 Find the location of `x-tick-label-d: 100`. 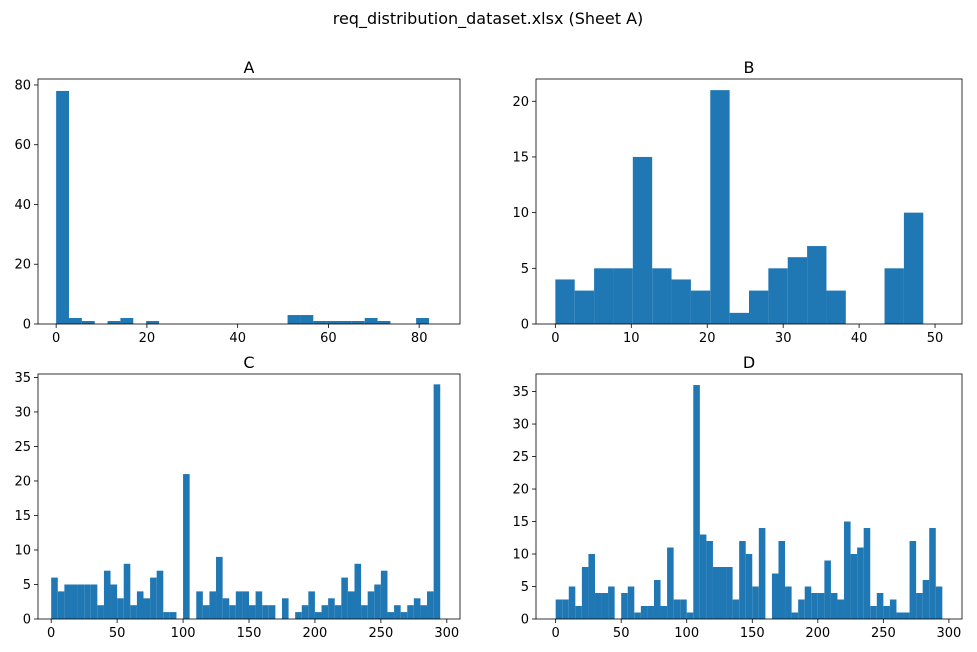

x-tick-label-d: 100 is located at coordinates (686, 633).